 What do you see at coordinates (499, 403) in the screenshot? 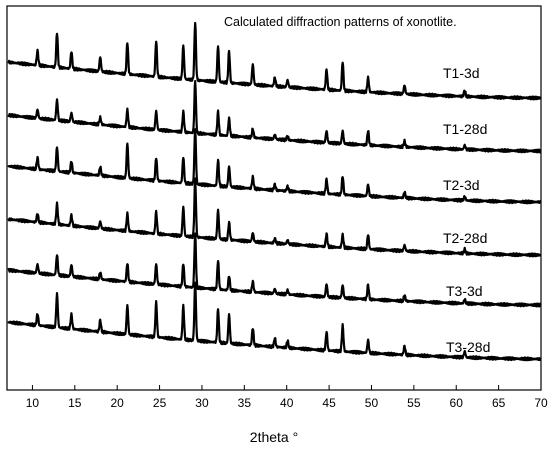
I see `x-tick-label-65: 65` at bounding box center [499, 403].